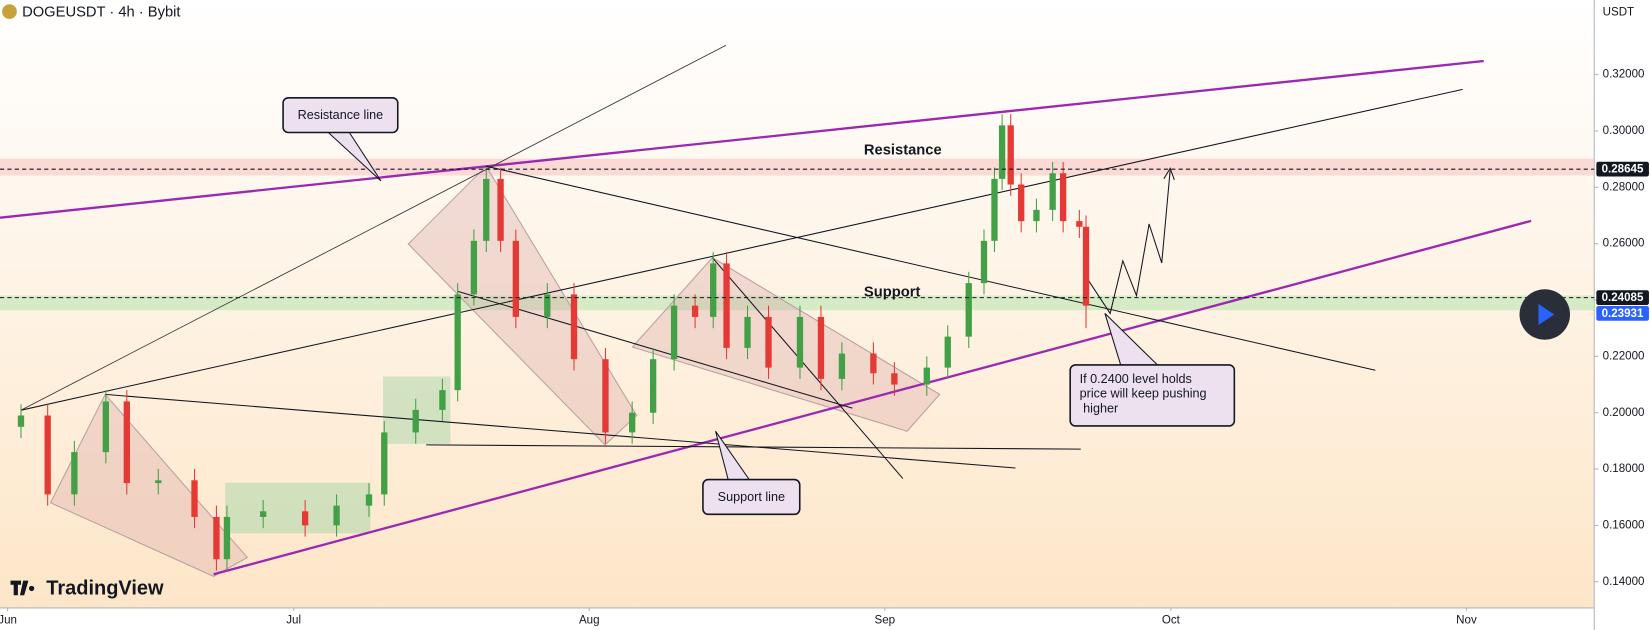 This screenshot has width=1650, height=630. I want to click on symbol-title: DOGEUSDT · 4h · Bybit, so click(101, 13).